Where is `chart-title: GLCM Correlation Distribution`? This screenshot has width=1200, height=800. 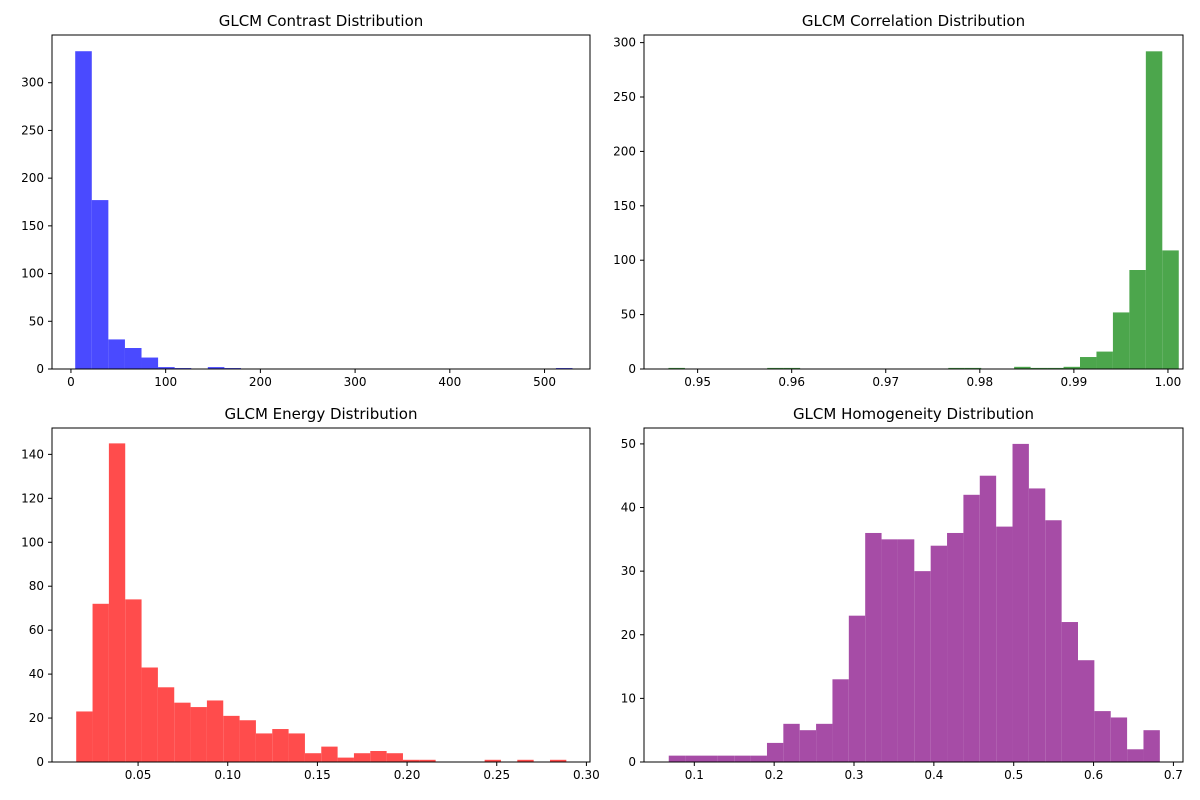
chart-title: GLCM Correlation Distribution is located at coordinates (913, 21).